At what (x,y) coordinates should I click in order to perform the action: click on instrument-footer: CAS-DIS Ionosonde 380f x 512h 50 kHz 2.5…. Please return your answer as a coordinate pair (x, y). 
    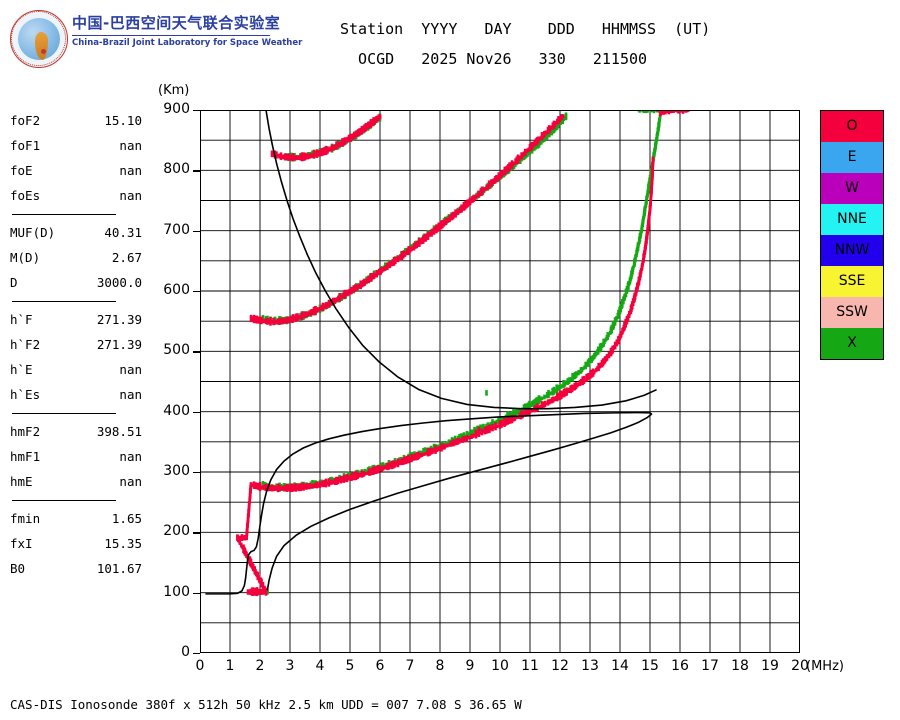
    Looking at the image, I should click on (266, 704).